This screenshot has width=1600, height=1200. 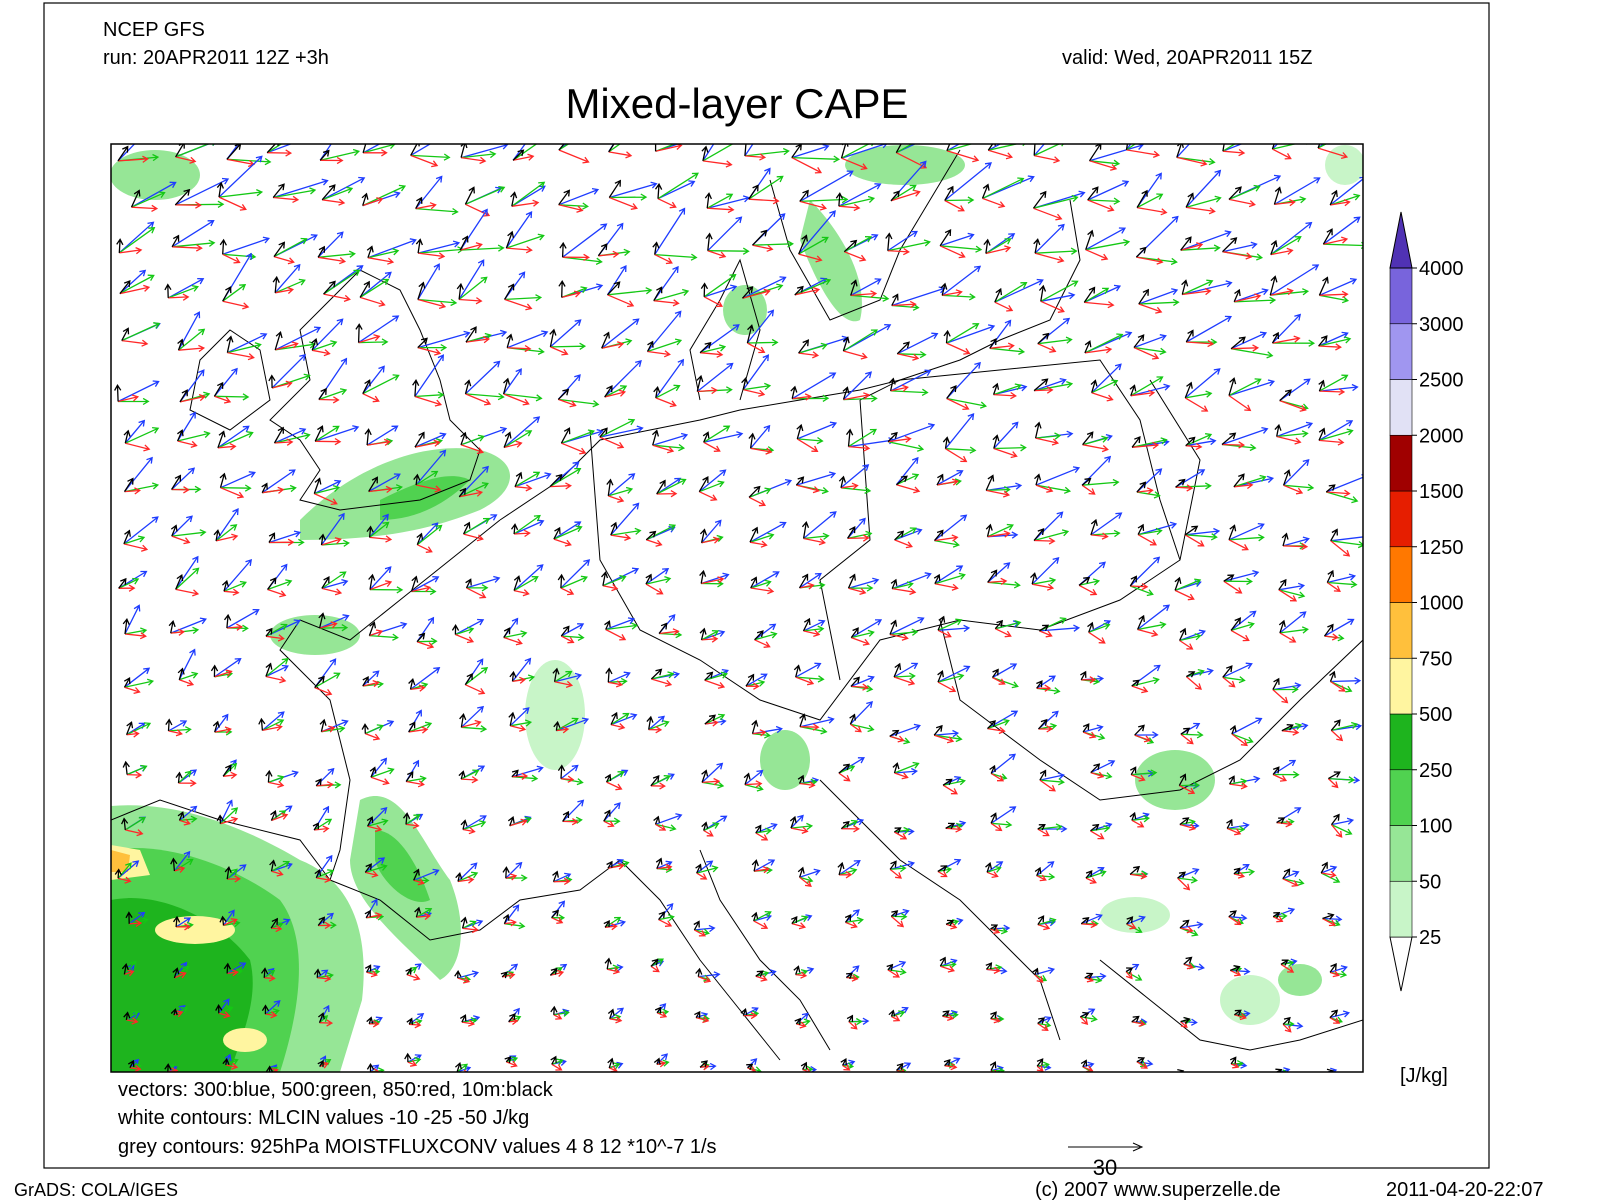 What do you see at coordinates (1424, 1076) in the screenshot?
I see `colorbar-unit: [J/kg]` at bounding box center [1424, 1076].